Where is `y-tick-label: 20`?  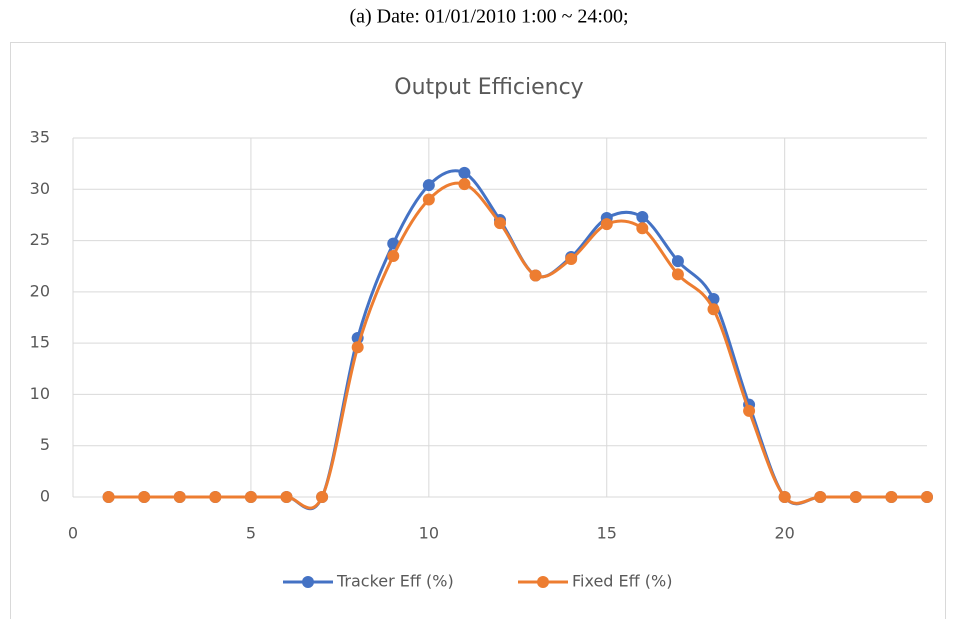
y-tick-label: 20 is located at coordinates (40, 290).